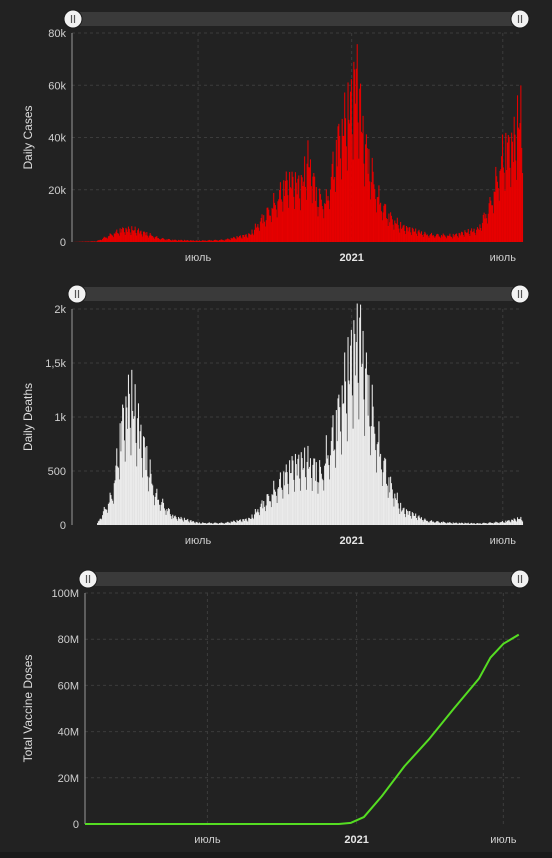 The height and width of the screenshot is (858, 552). I want to click on daily-cases-range-slider, so click(296, 19).